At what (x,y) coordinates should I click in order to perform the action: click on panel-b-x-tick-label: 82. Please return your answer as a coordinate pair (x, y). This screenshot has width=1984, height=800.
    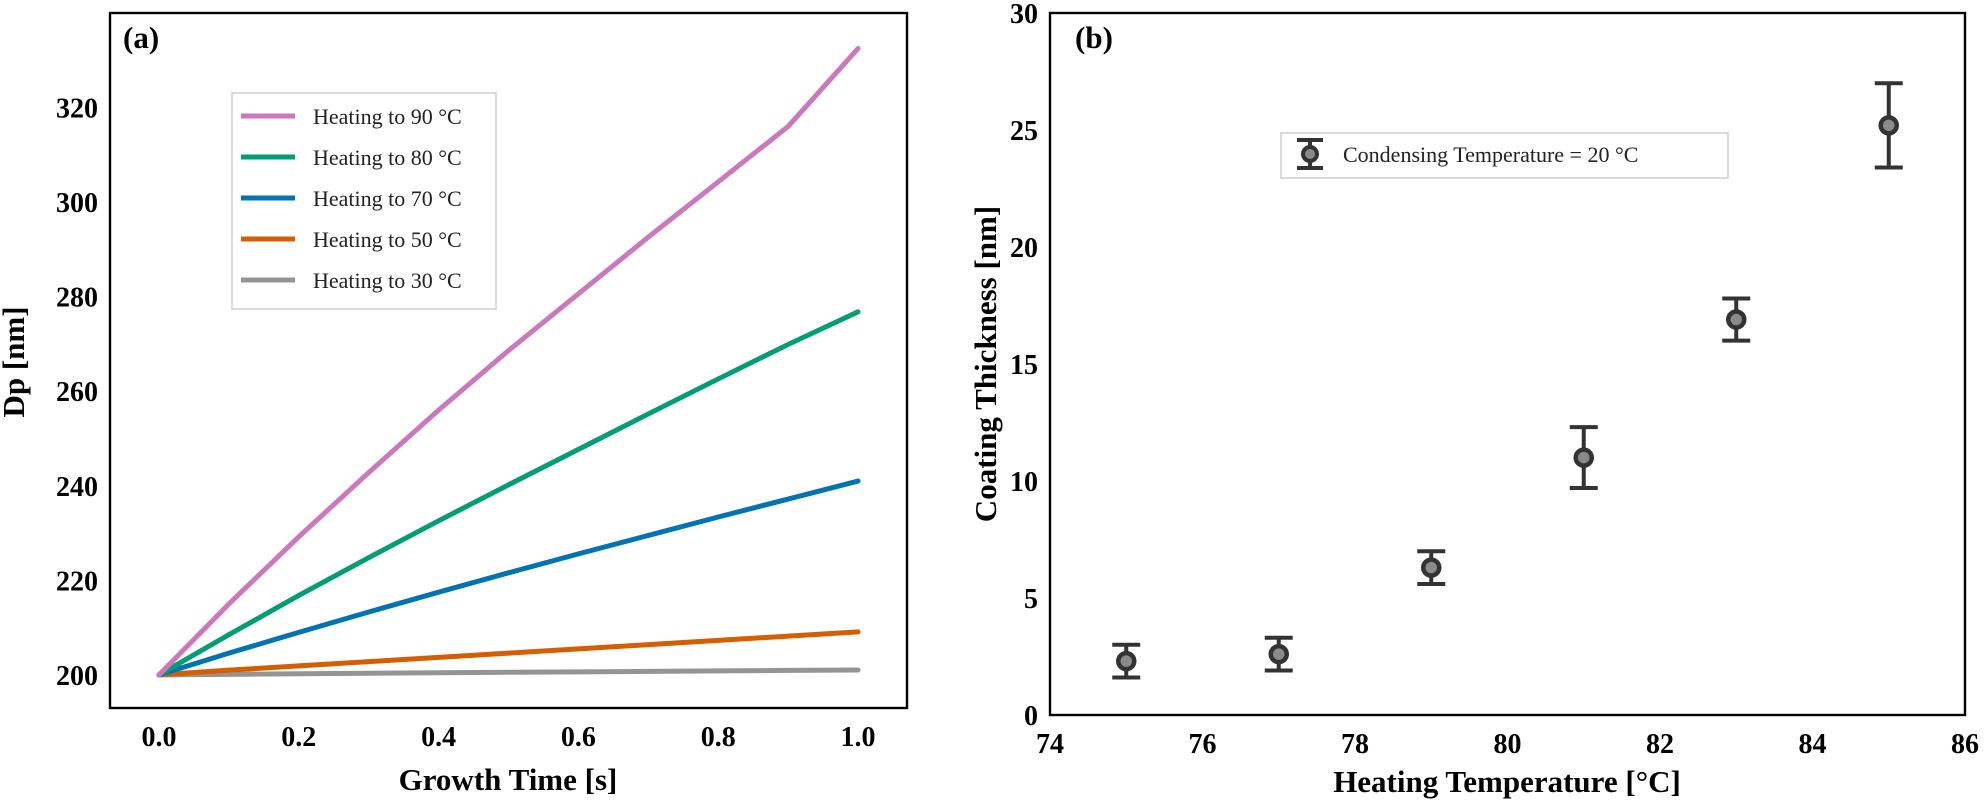
    Looking at the image, I should click on (1660, 744).